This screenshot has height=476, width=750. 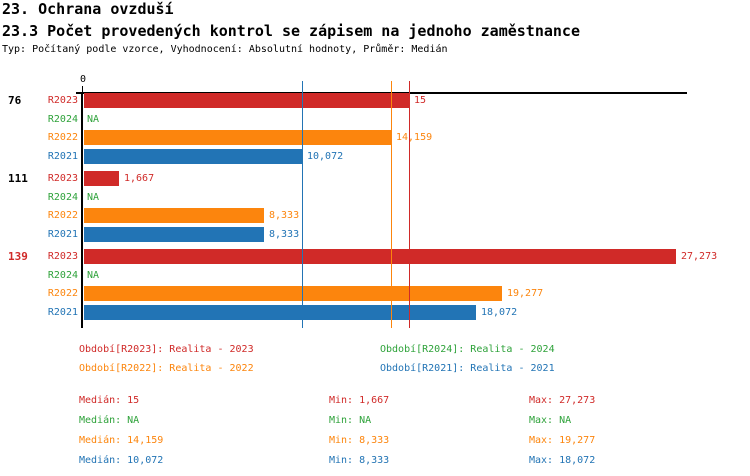 What do you see at coordinates (18, 178) in the screenshot?
I see `group-label-111: 111` at bounding box center [18, 178].